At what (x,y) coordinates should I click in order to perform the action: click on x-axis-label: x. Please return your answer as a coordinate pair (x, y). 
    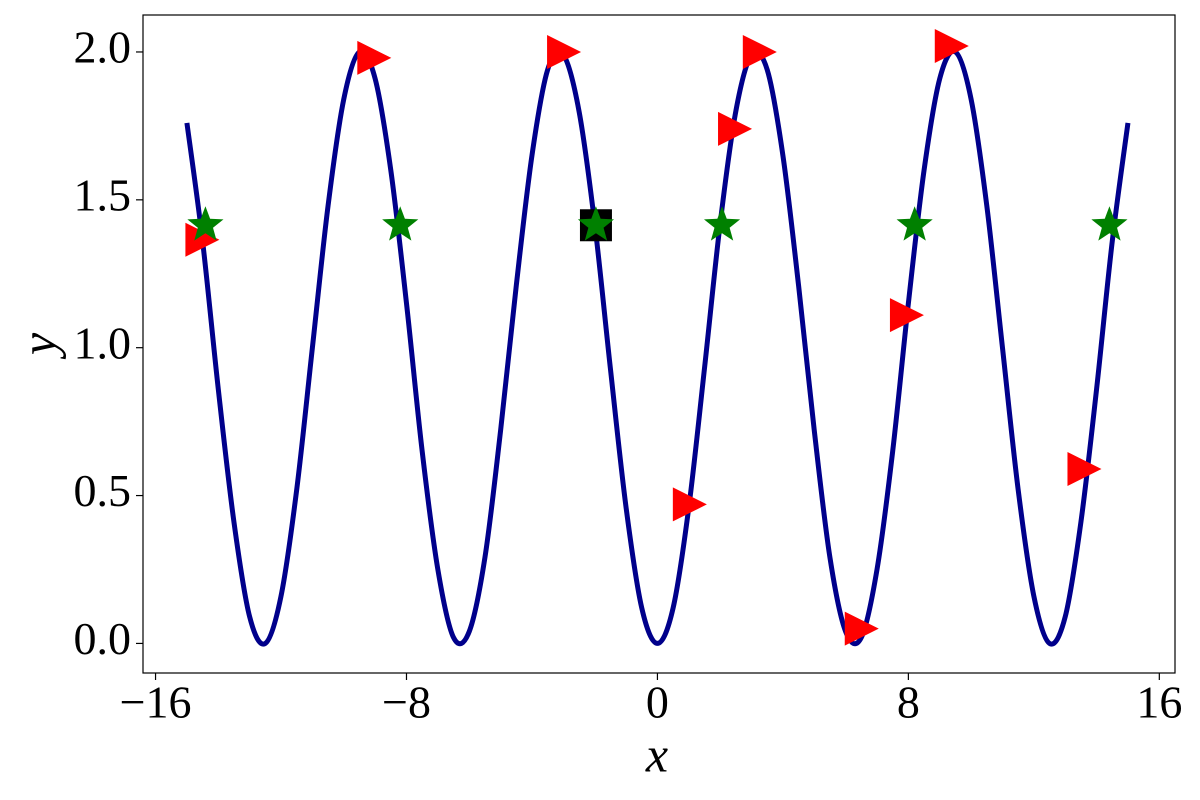
    Looking at the image, I should click on (656, 754).